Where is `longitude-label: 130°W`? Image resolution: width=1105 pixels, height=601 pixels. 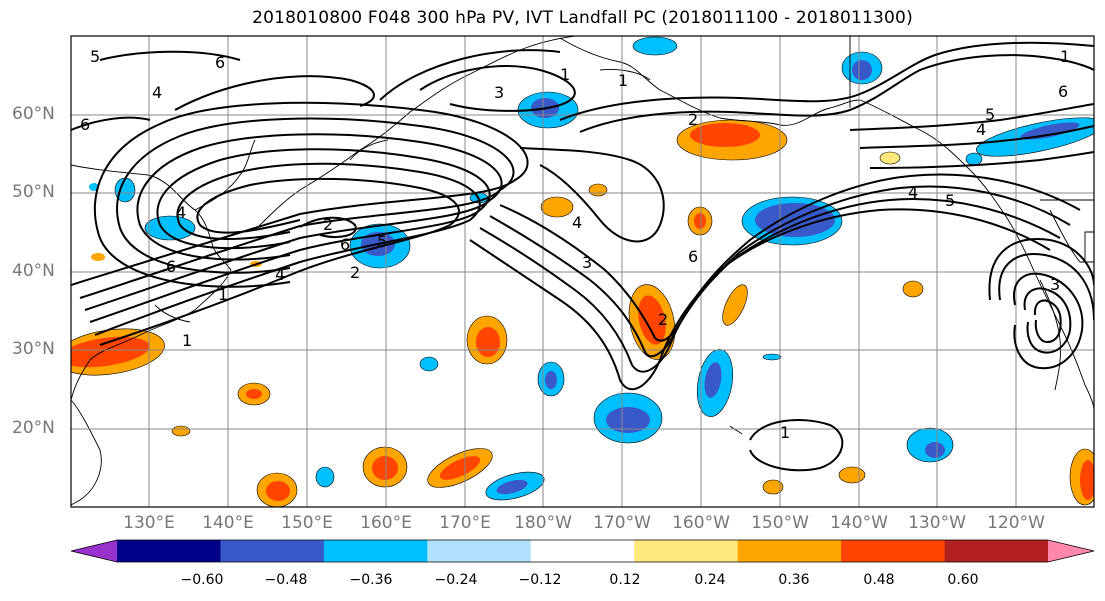 longitude-label: 130°W is located at coordinates (937, 523).